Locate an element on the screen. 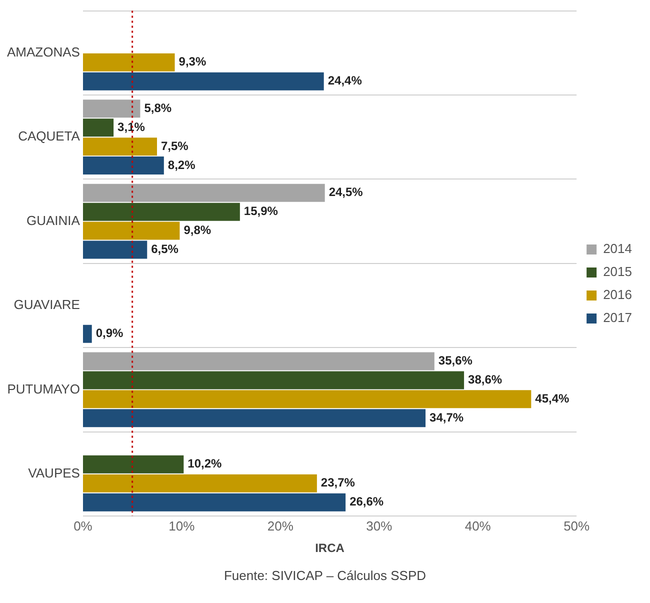  x-tick-label: 50% is located at coordinates (577, 526).